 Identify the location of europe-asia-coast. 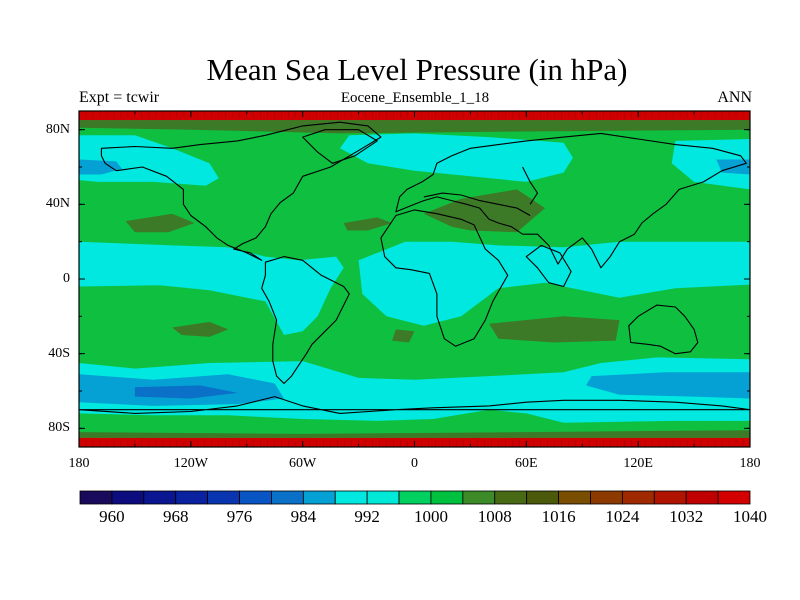
(571, 200).